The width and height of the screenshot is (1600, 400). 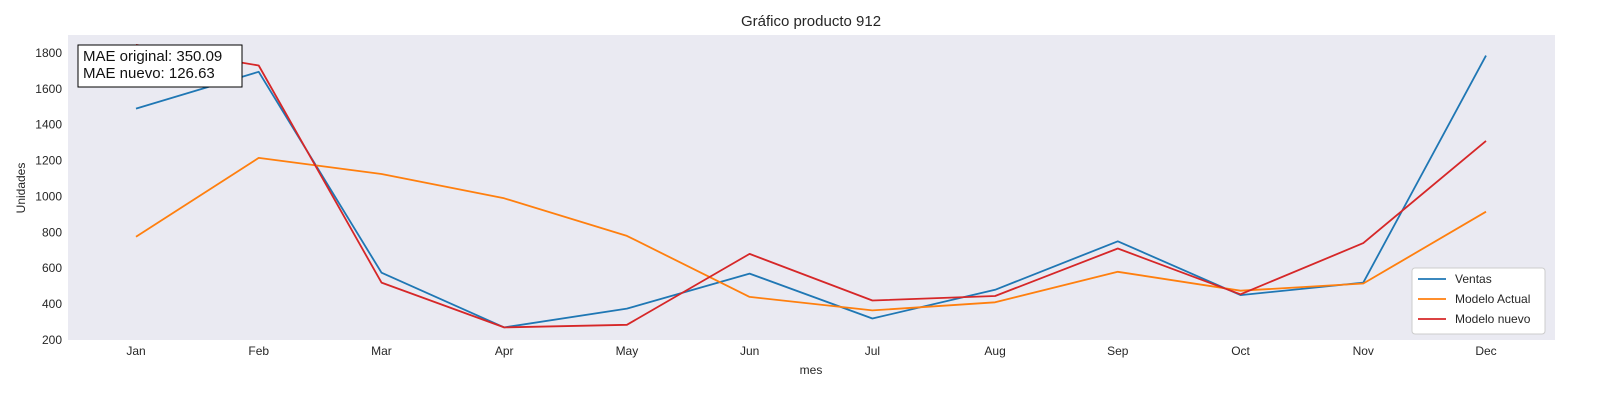 I want to click on y-tick-label: 1000, so click(x=48, y=196).